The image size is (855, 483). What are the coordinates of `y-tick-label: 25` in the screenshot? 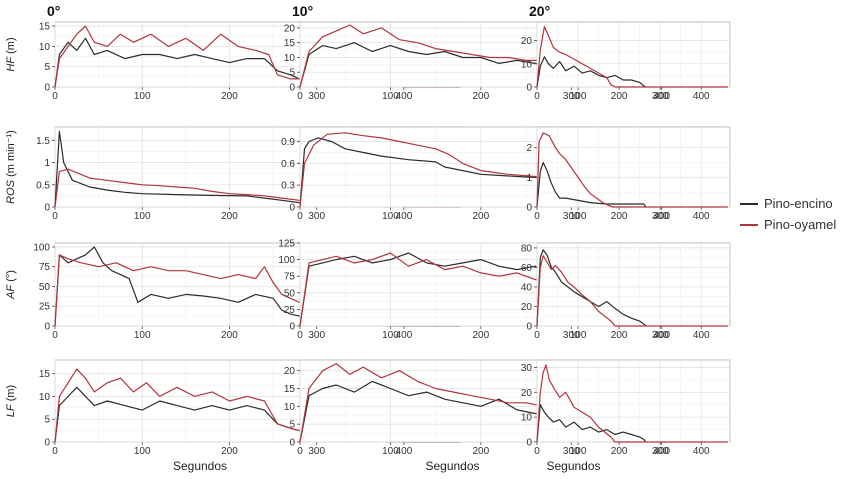 It's located at (290, 310).